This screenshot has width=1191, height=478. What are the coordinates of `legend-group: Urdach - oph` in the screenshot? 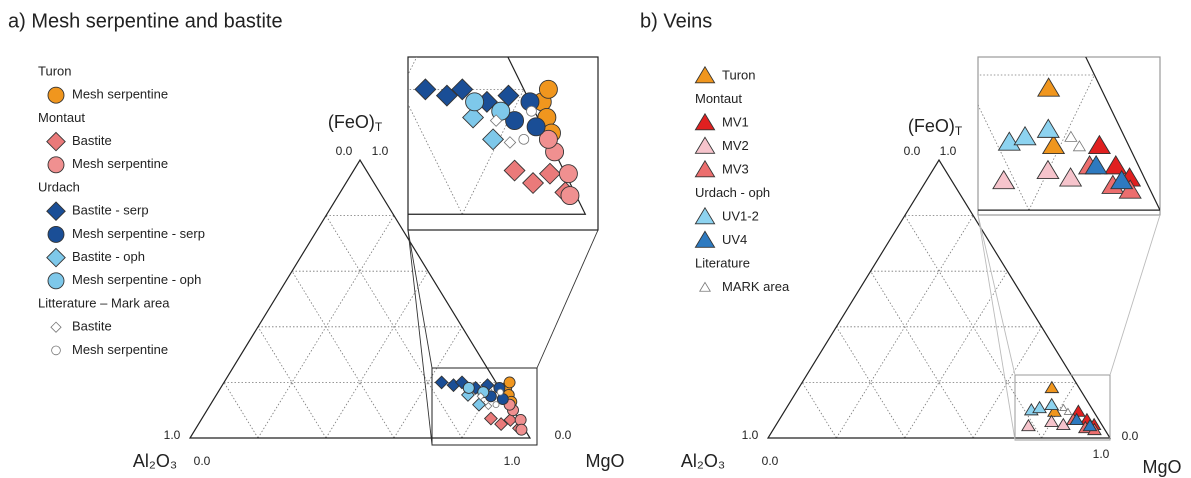 It's located at (732, 192).